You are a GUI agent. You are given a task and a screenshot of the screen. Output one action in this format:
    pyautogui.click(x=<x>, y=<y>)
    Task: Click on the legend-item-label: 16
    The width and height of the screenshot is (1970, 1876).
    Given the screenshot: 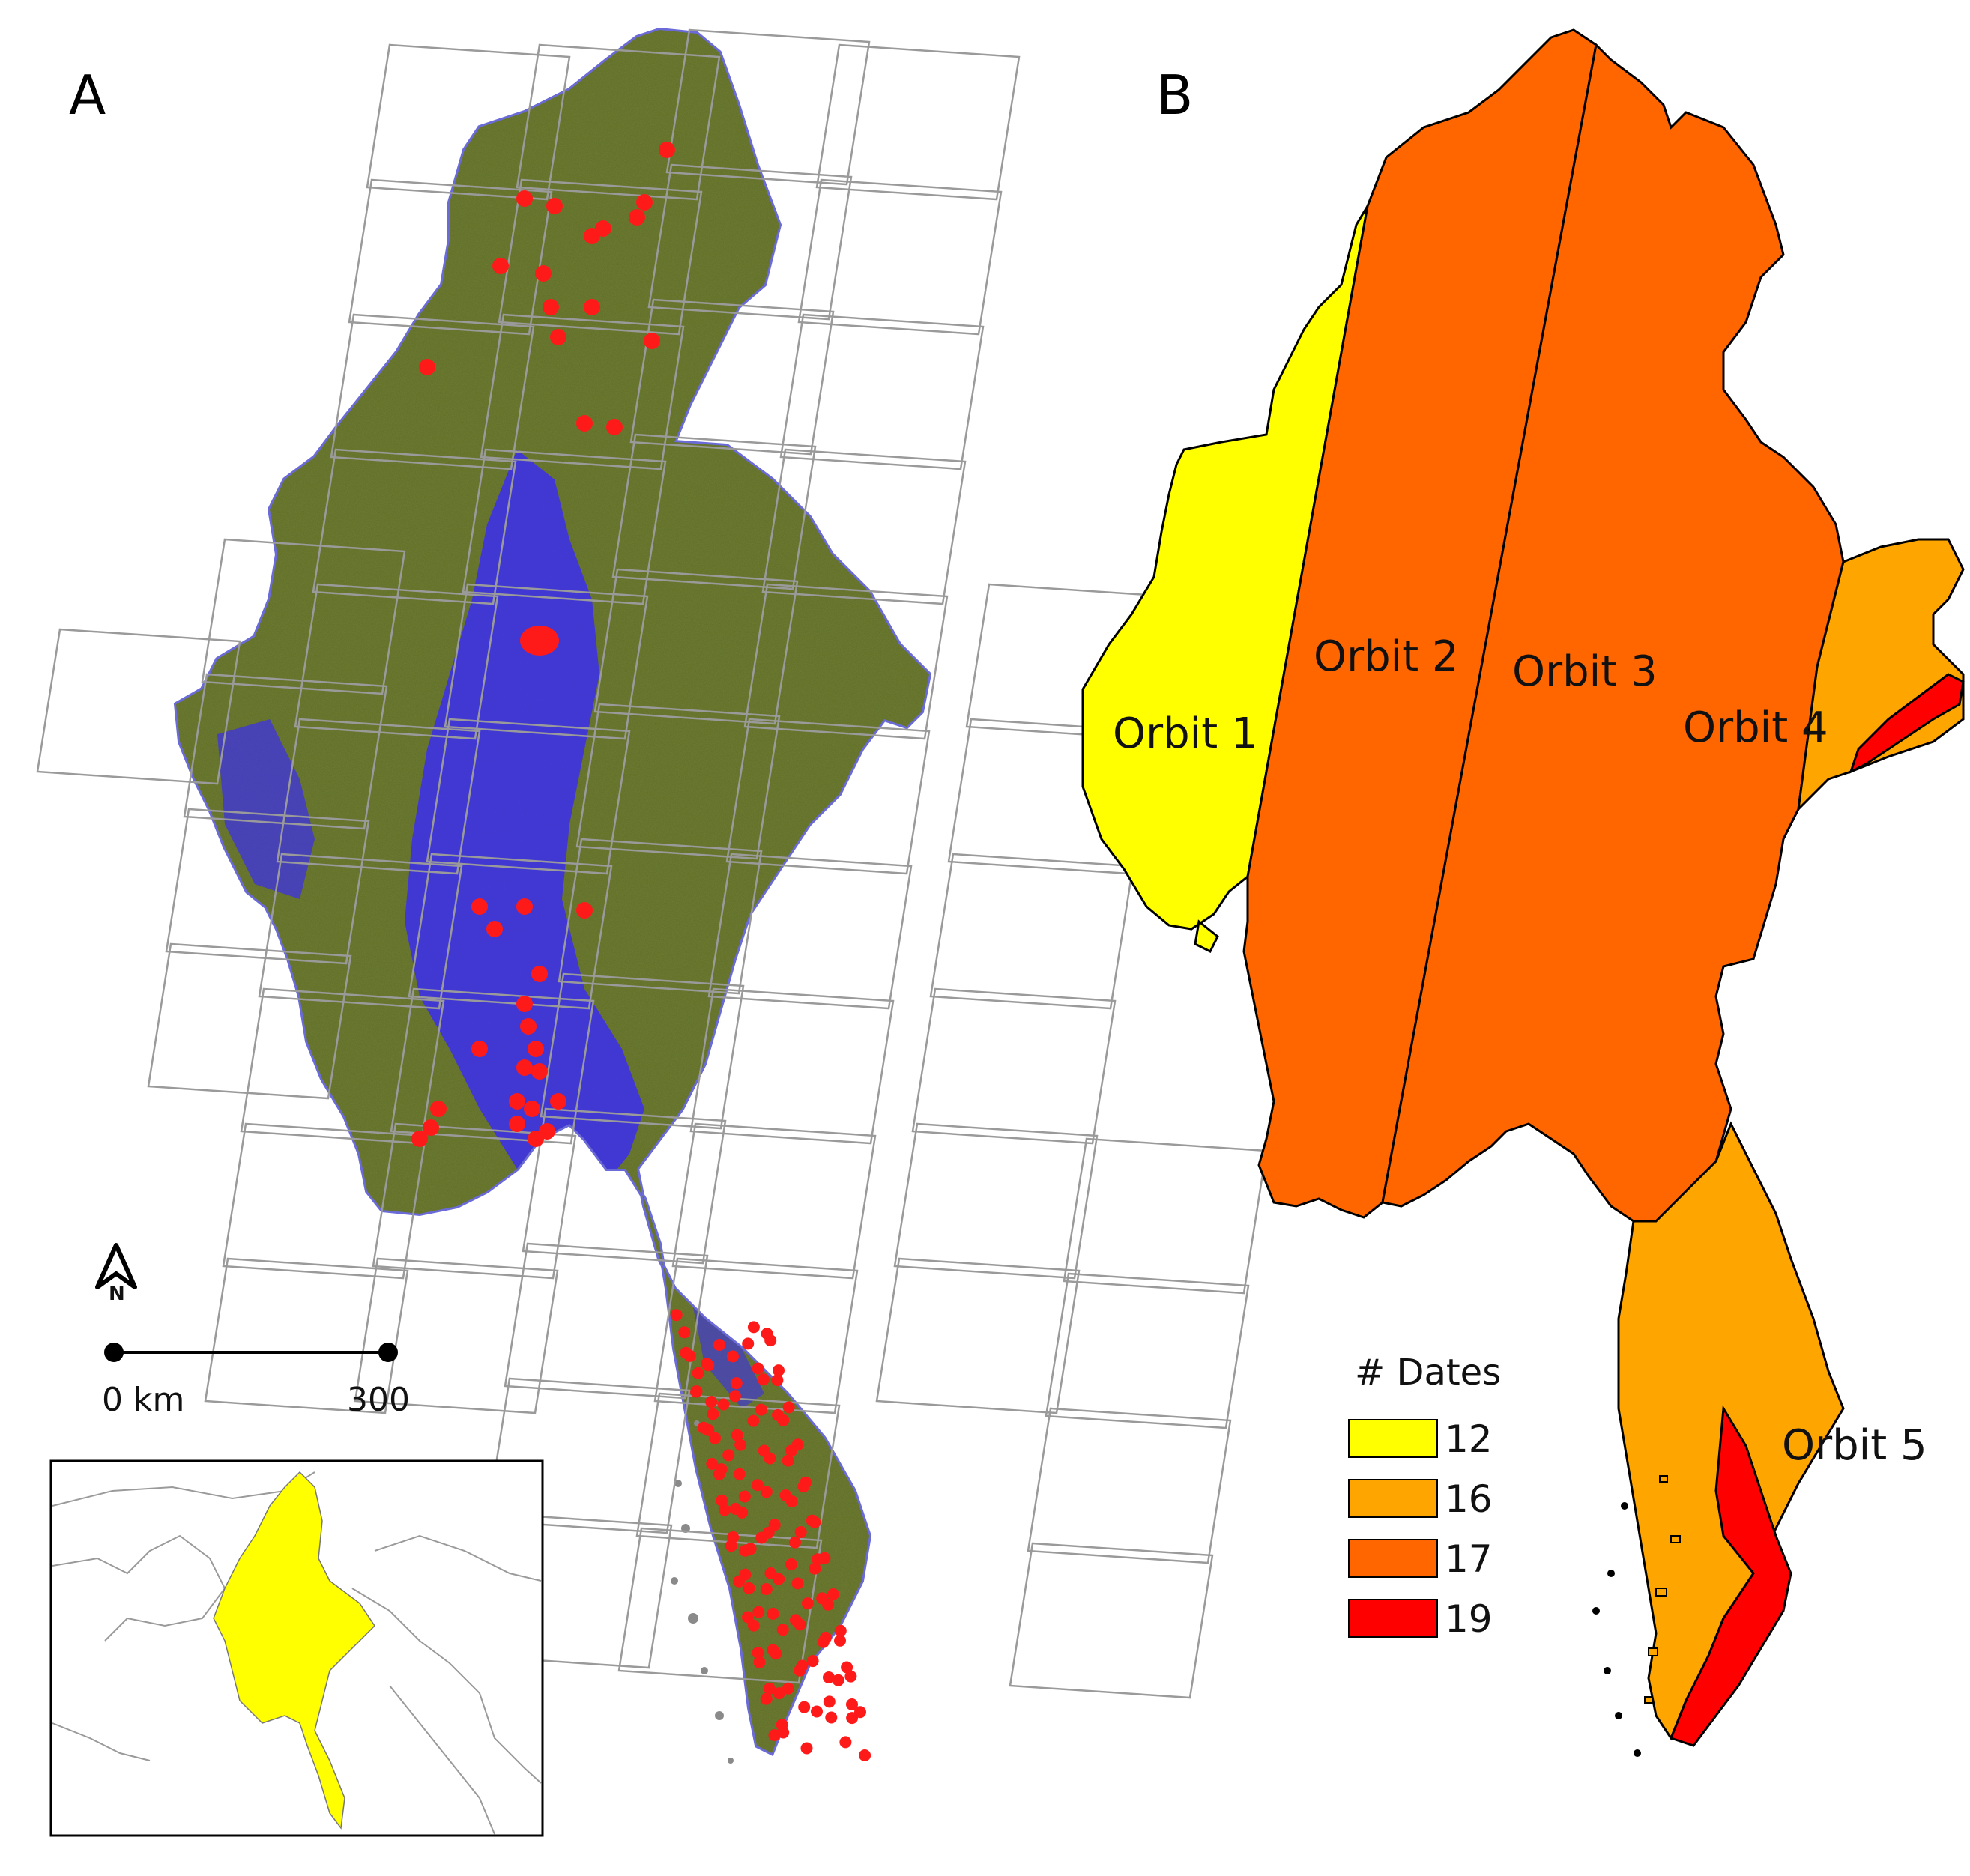 What is the action you would take?
    pyautogui.click(x=1469, y=1499)
    